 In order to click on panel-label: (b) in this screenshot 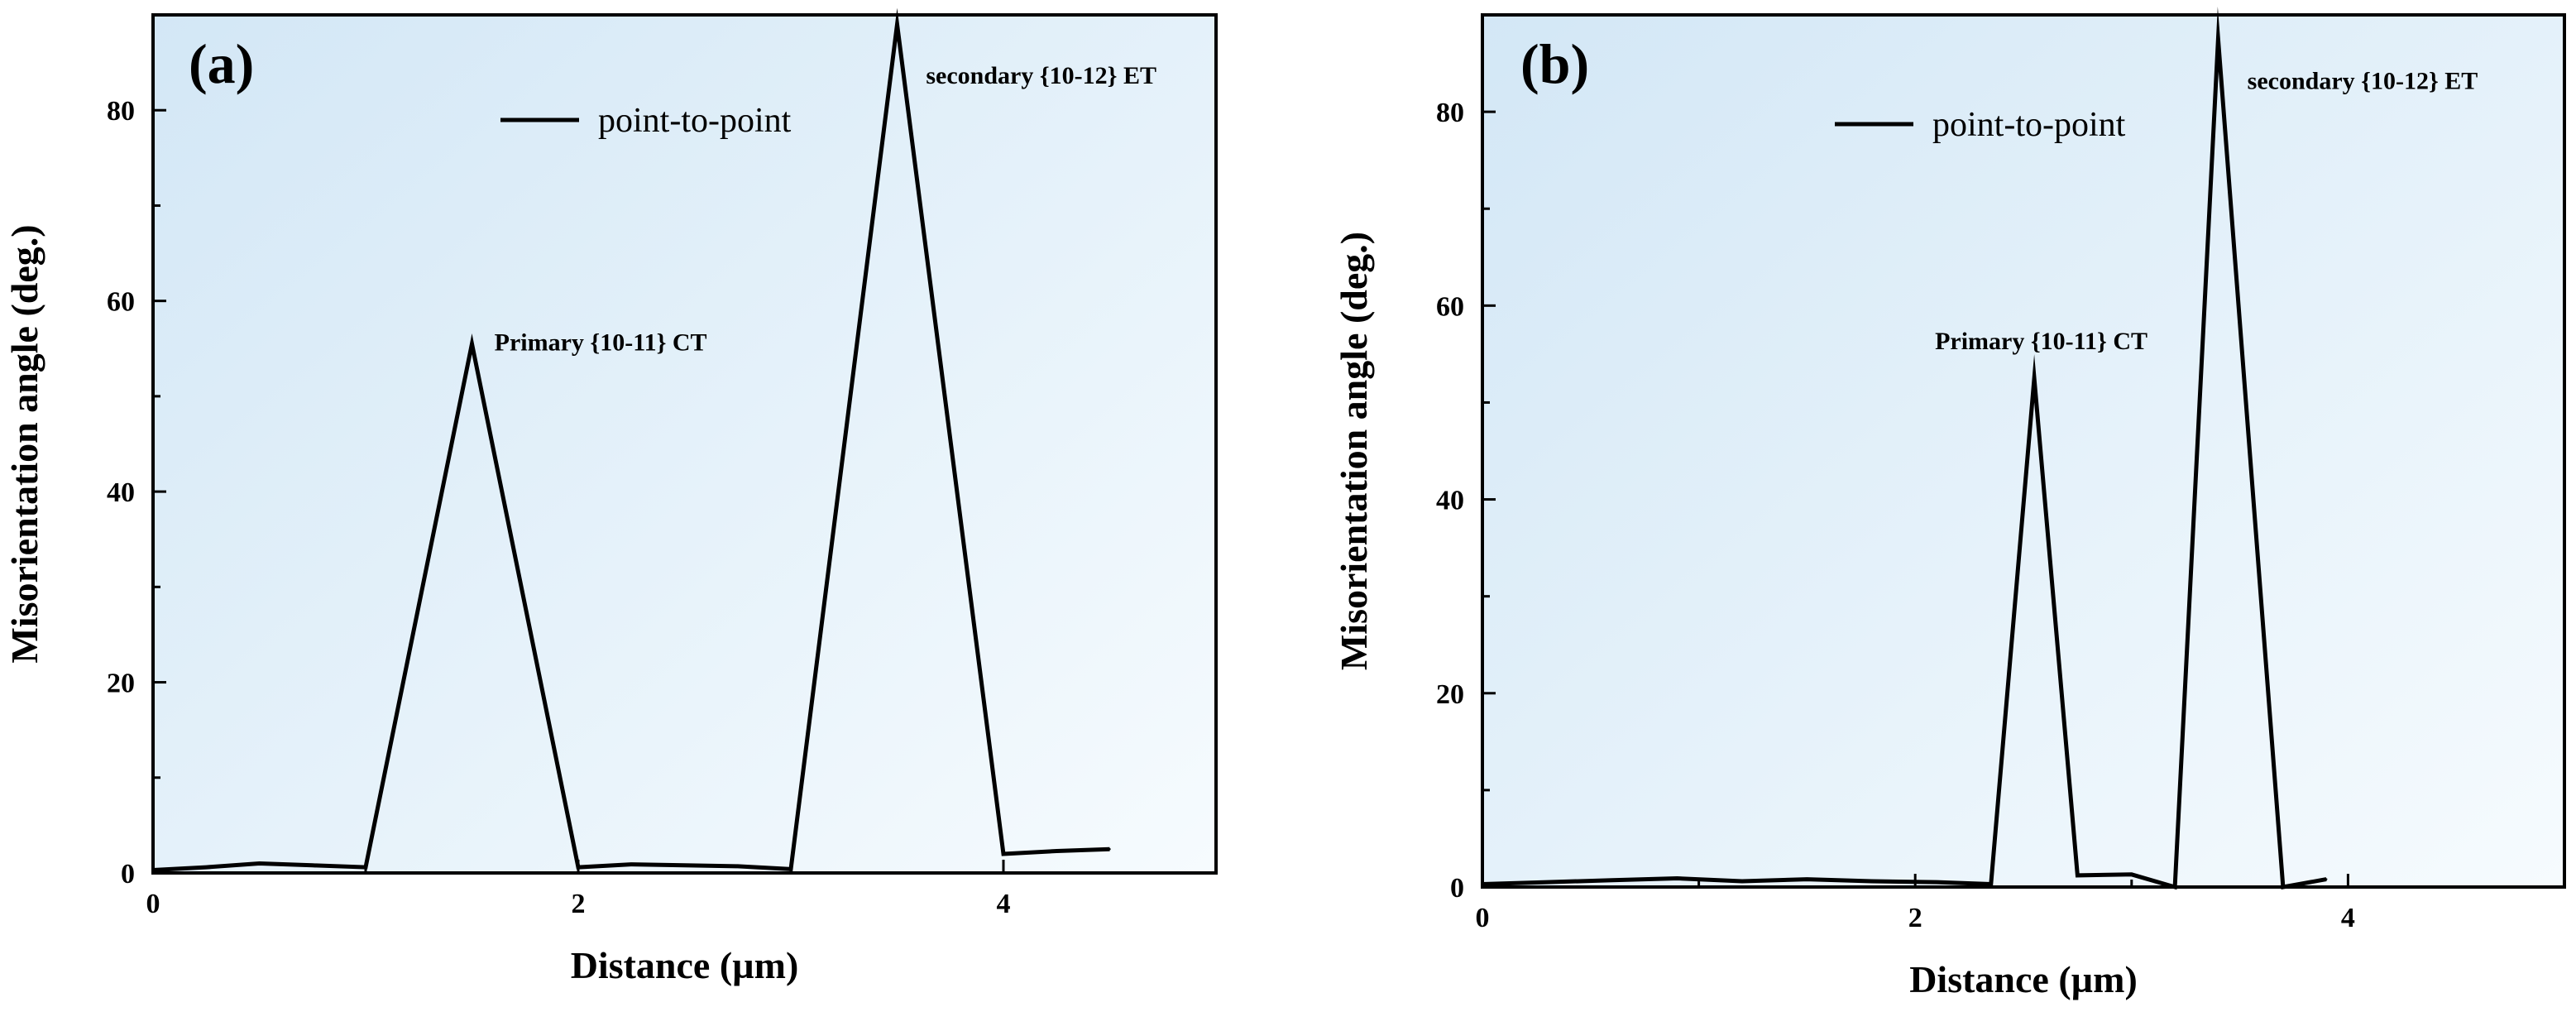, I will do `click(1554, 64)`.